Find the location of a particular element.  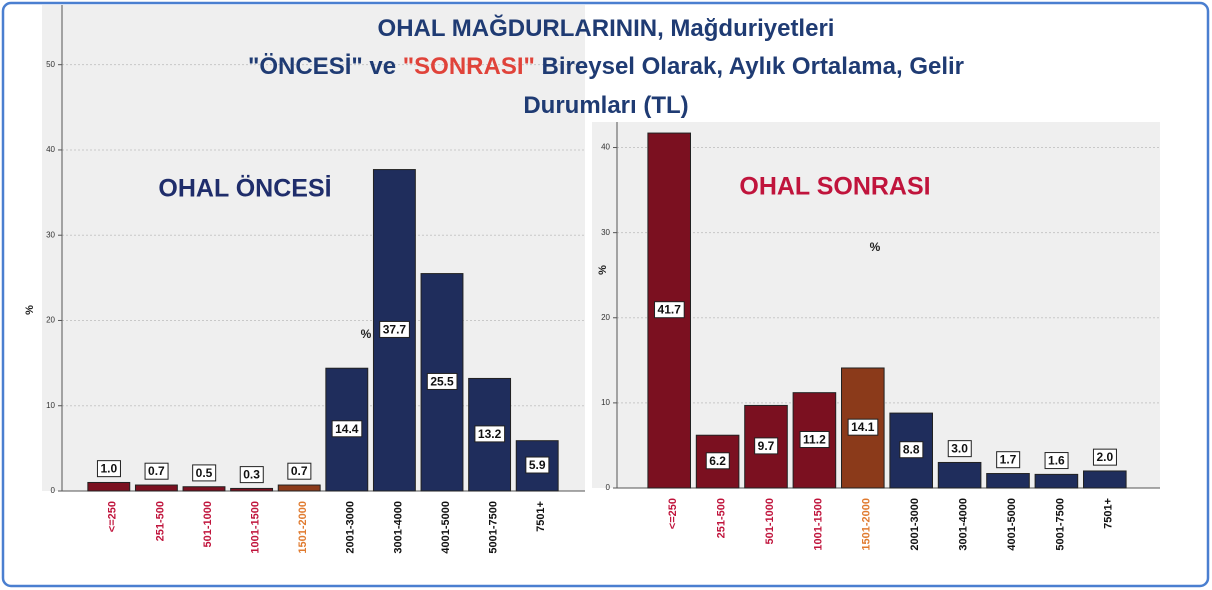

title-part: "SONRASI" is located at coordinates (469, 66).